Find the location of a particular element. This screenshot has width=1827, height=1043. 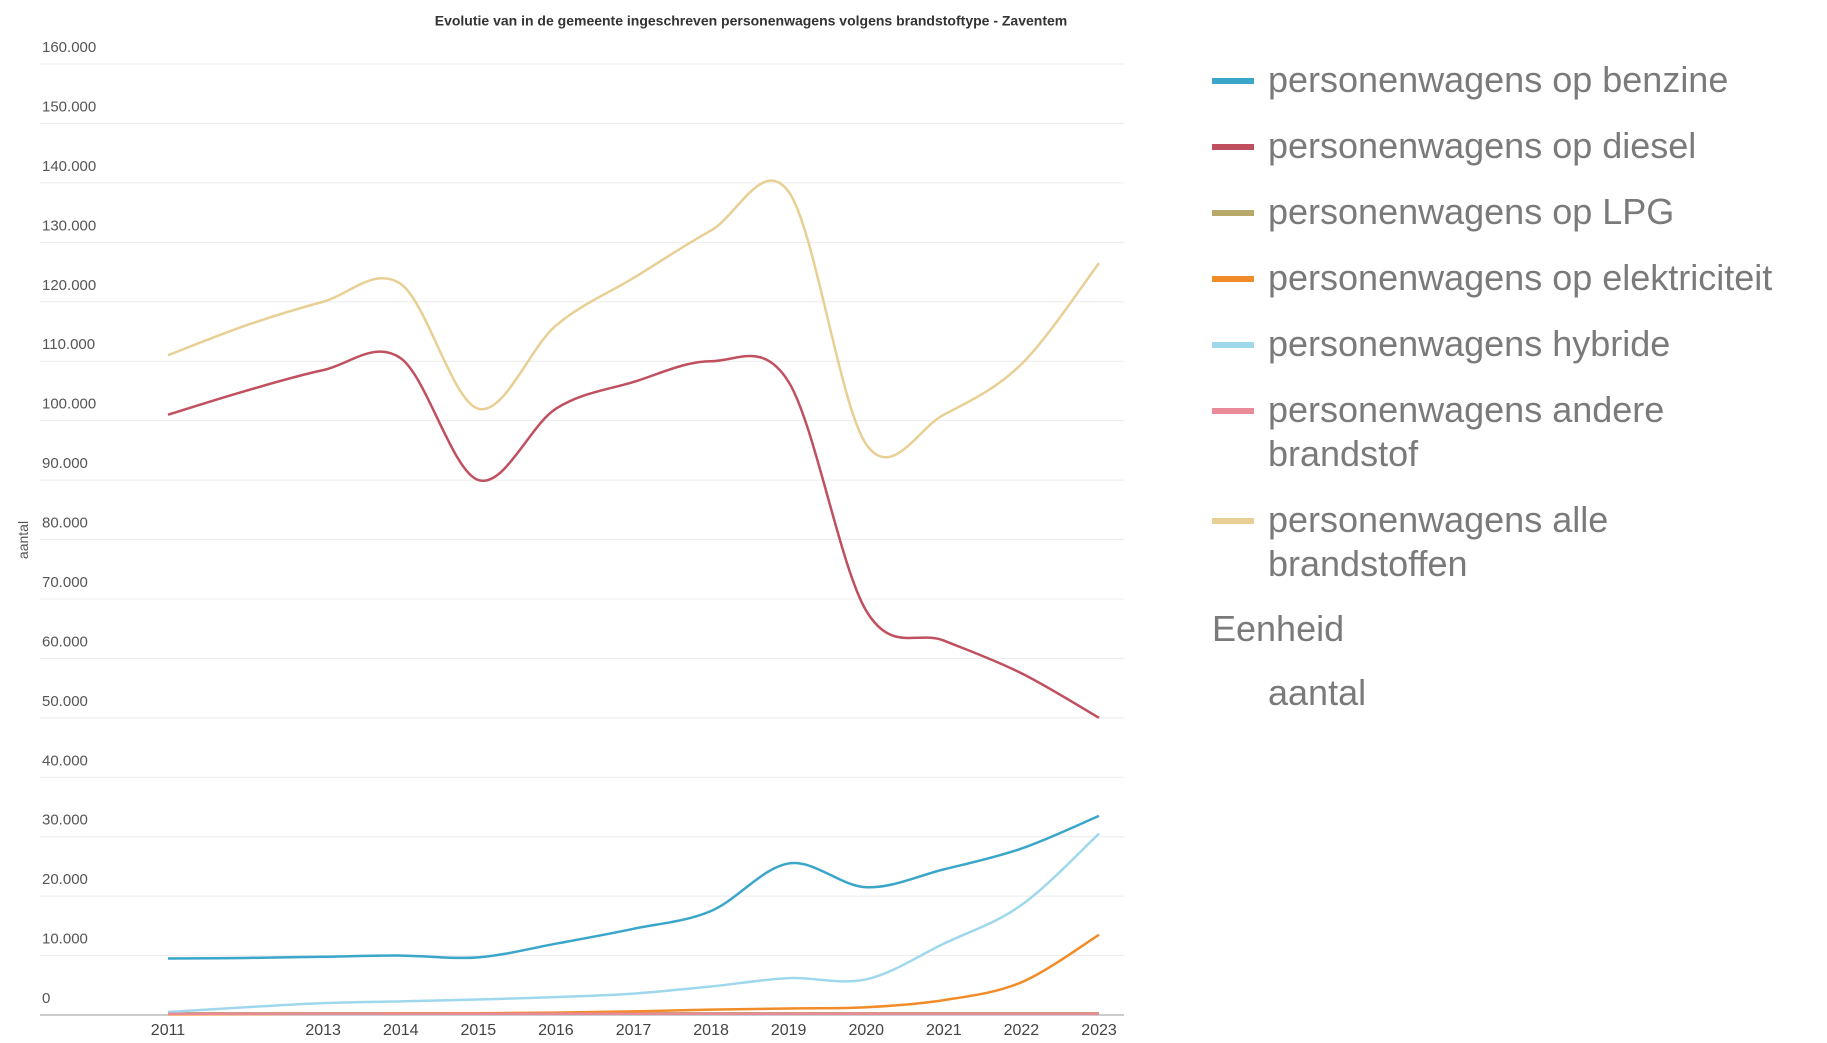

y-tick-label: 70.000 is located at coordinates (65, 582).